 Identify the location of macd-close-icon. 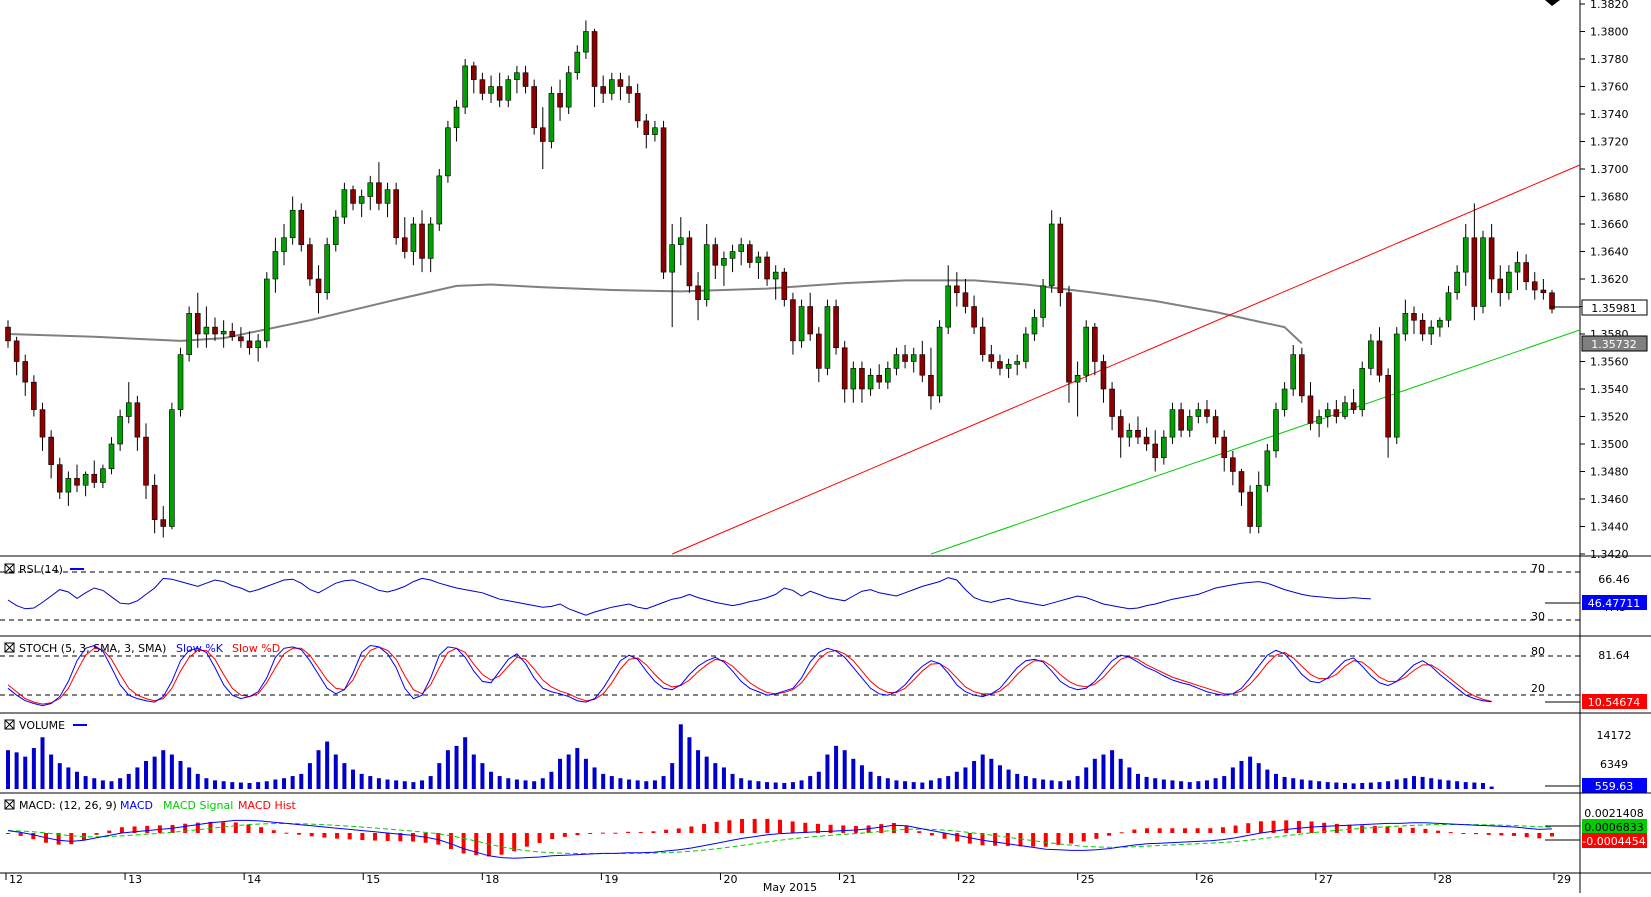
(9, 804).